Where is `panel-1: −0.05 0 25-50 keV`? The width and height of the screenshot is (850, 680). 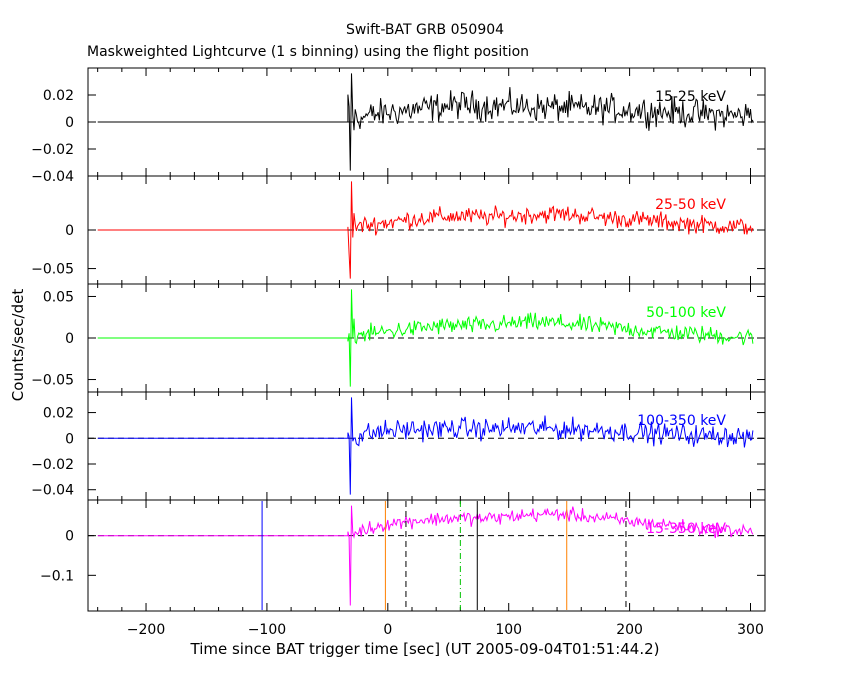 panel-1: −0.05 0 25-50 keV is located at coordinates (398, 230).